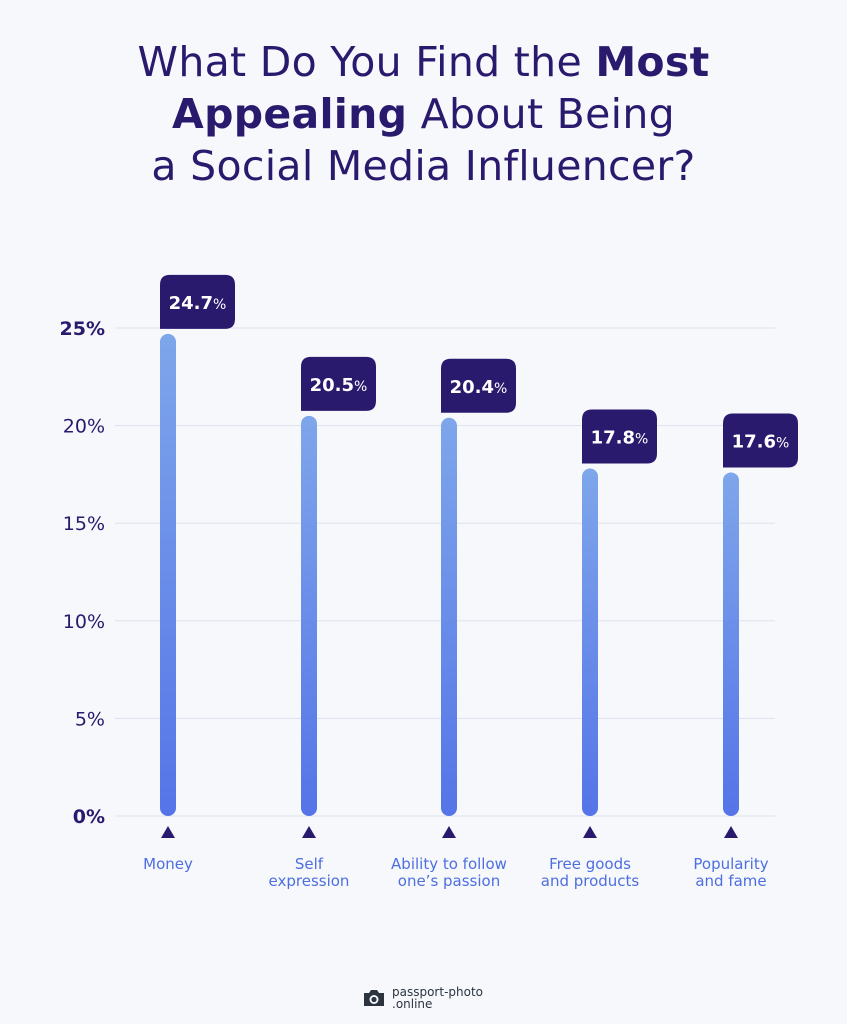 This screenshot has height=1024, width=847. I want to click on y-tick-label: 10%, so click(84, 622).